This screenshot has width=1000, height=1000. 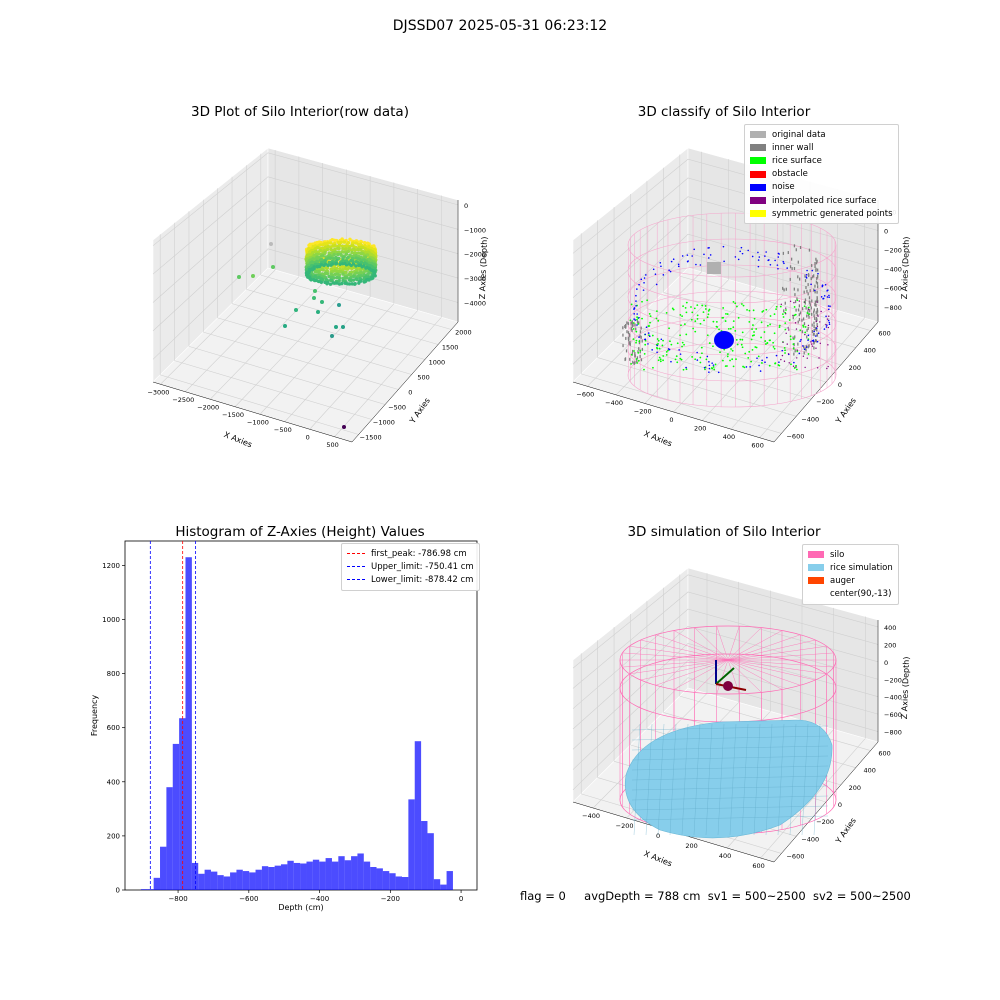 What do you see at coordinates (673, 832) in the screenshot?
I see `p4-x-axis-line` at bounding box center [673, 832].